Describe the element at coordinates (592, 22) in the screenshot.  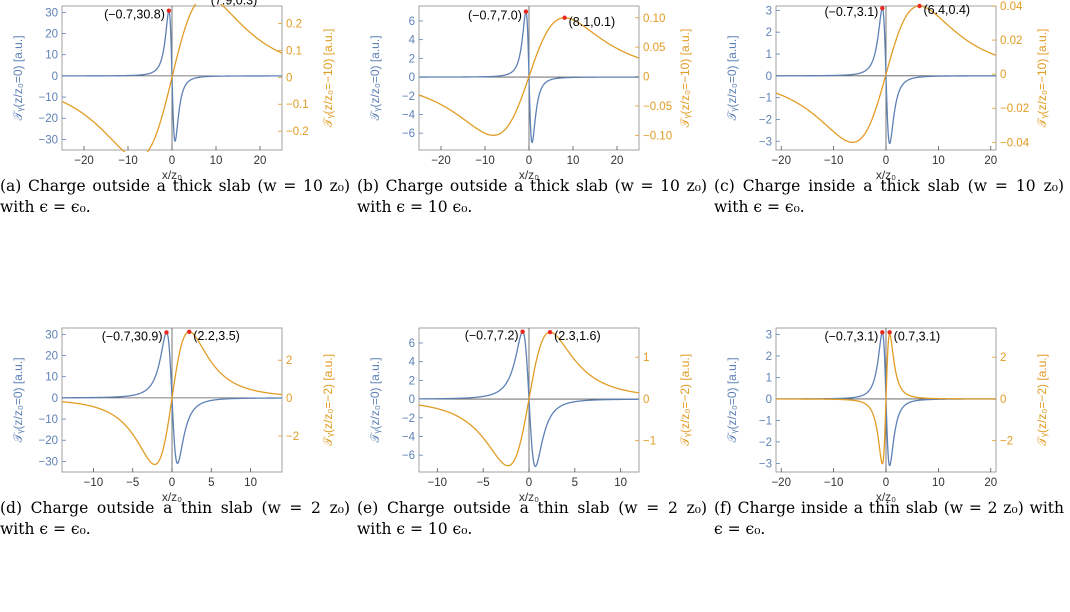
I see `peak-annotation: (8.1,0.1)` at that location.